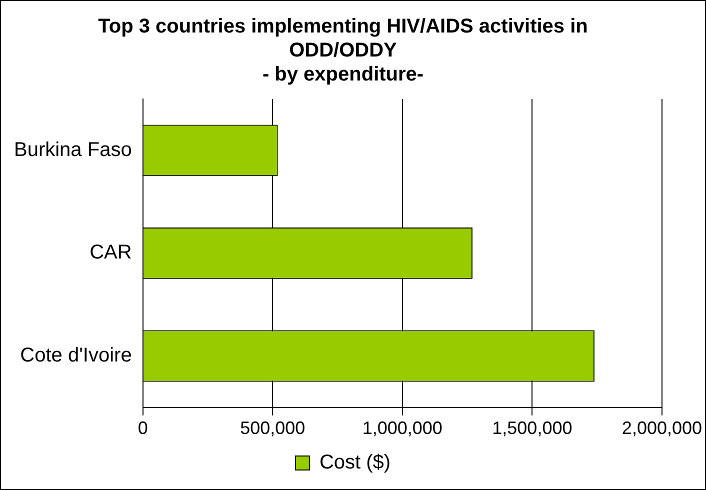 The image size is (706, 490). Describe the element at coordinates (76, 355) in the screenshot. I see `y-tick-label: Cote d'Ivoire` at that location.